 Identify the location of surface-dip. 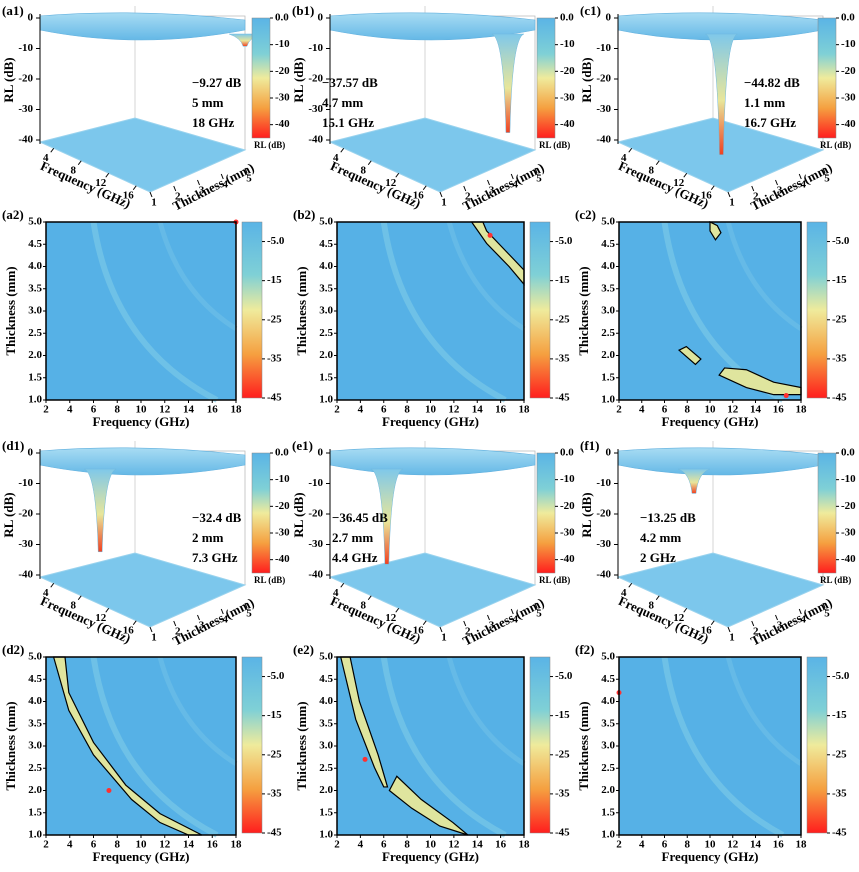
(508, 83).